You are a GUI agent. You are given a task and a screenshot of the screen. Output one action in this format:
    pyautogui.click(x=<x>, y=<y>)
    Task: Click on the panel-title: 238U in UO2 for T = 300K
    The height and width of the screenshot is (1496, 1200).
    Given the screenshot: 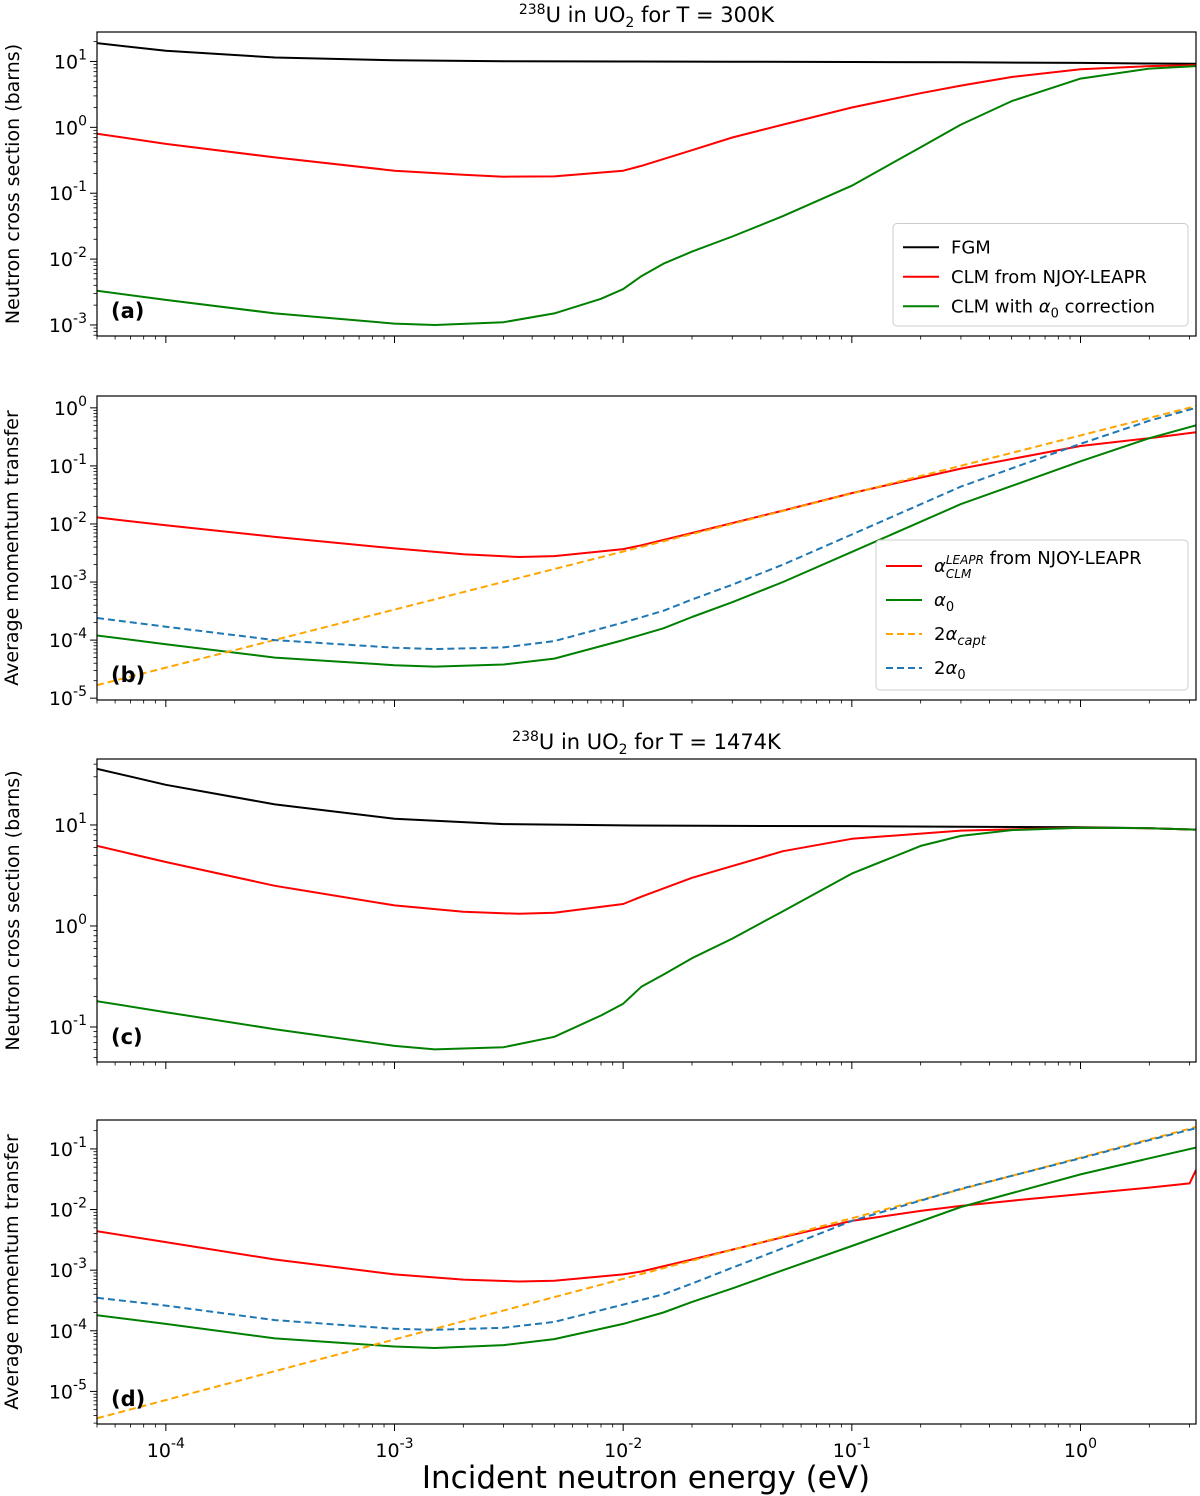 What is the action you would take?
    pyautogui.click(x=647, y=16)
    